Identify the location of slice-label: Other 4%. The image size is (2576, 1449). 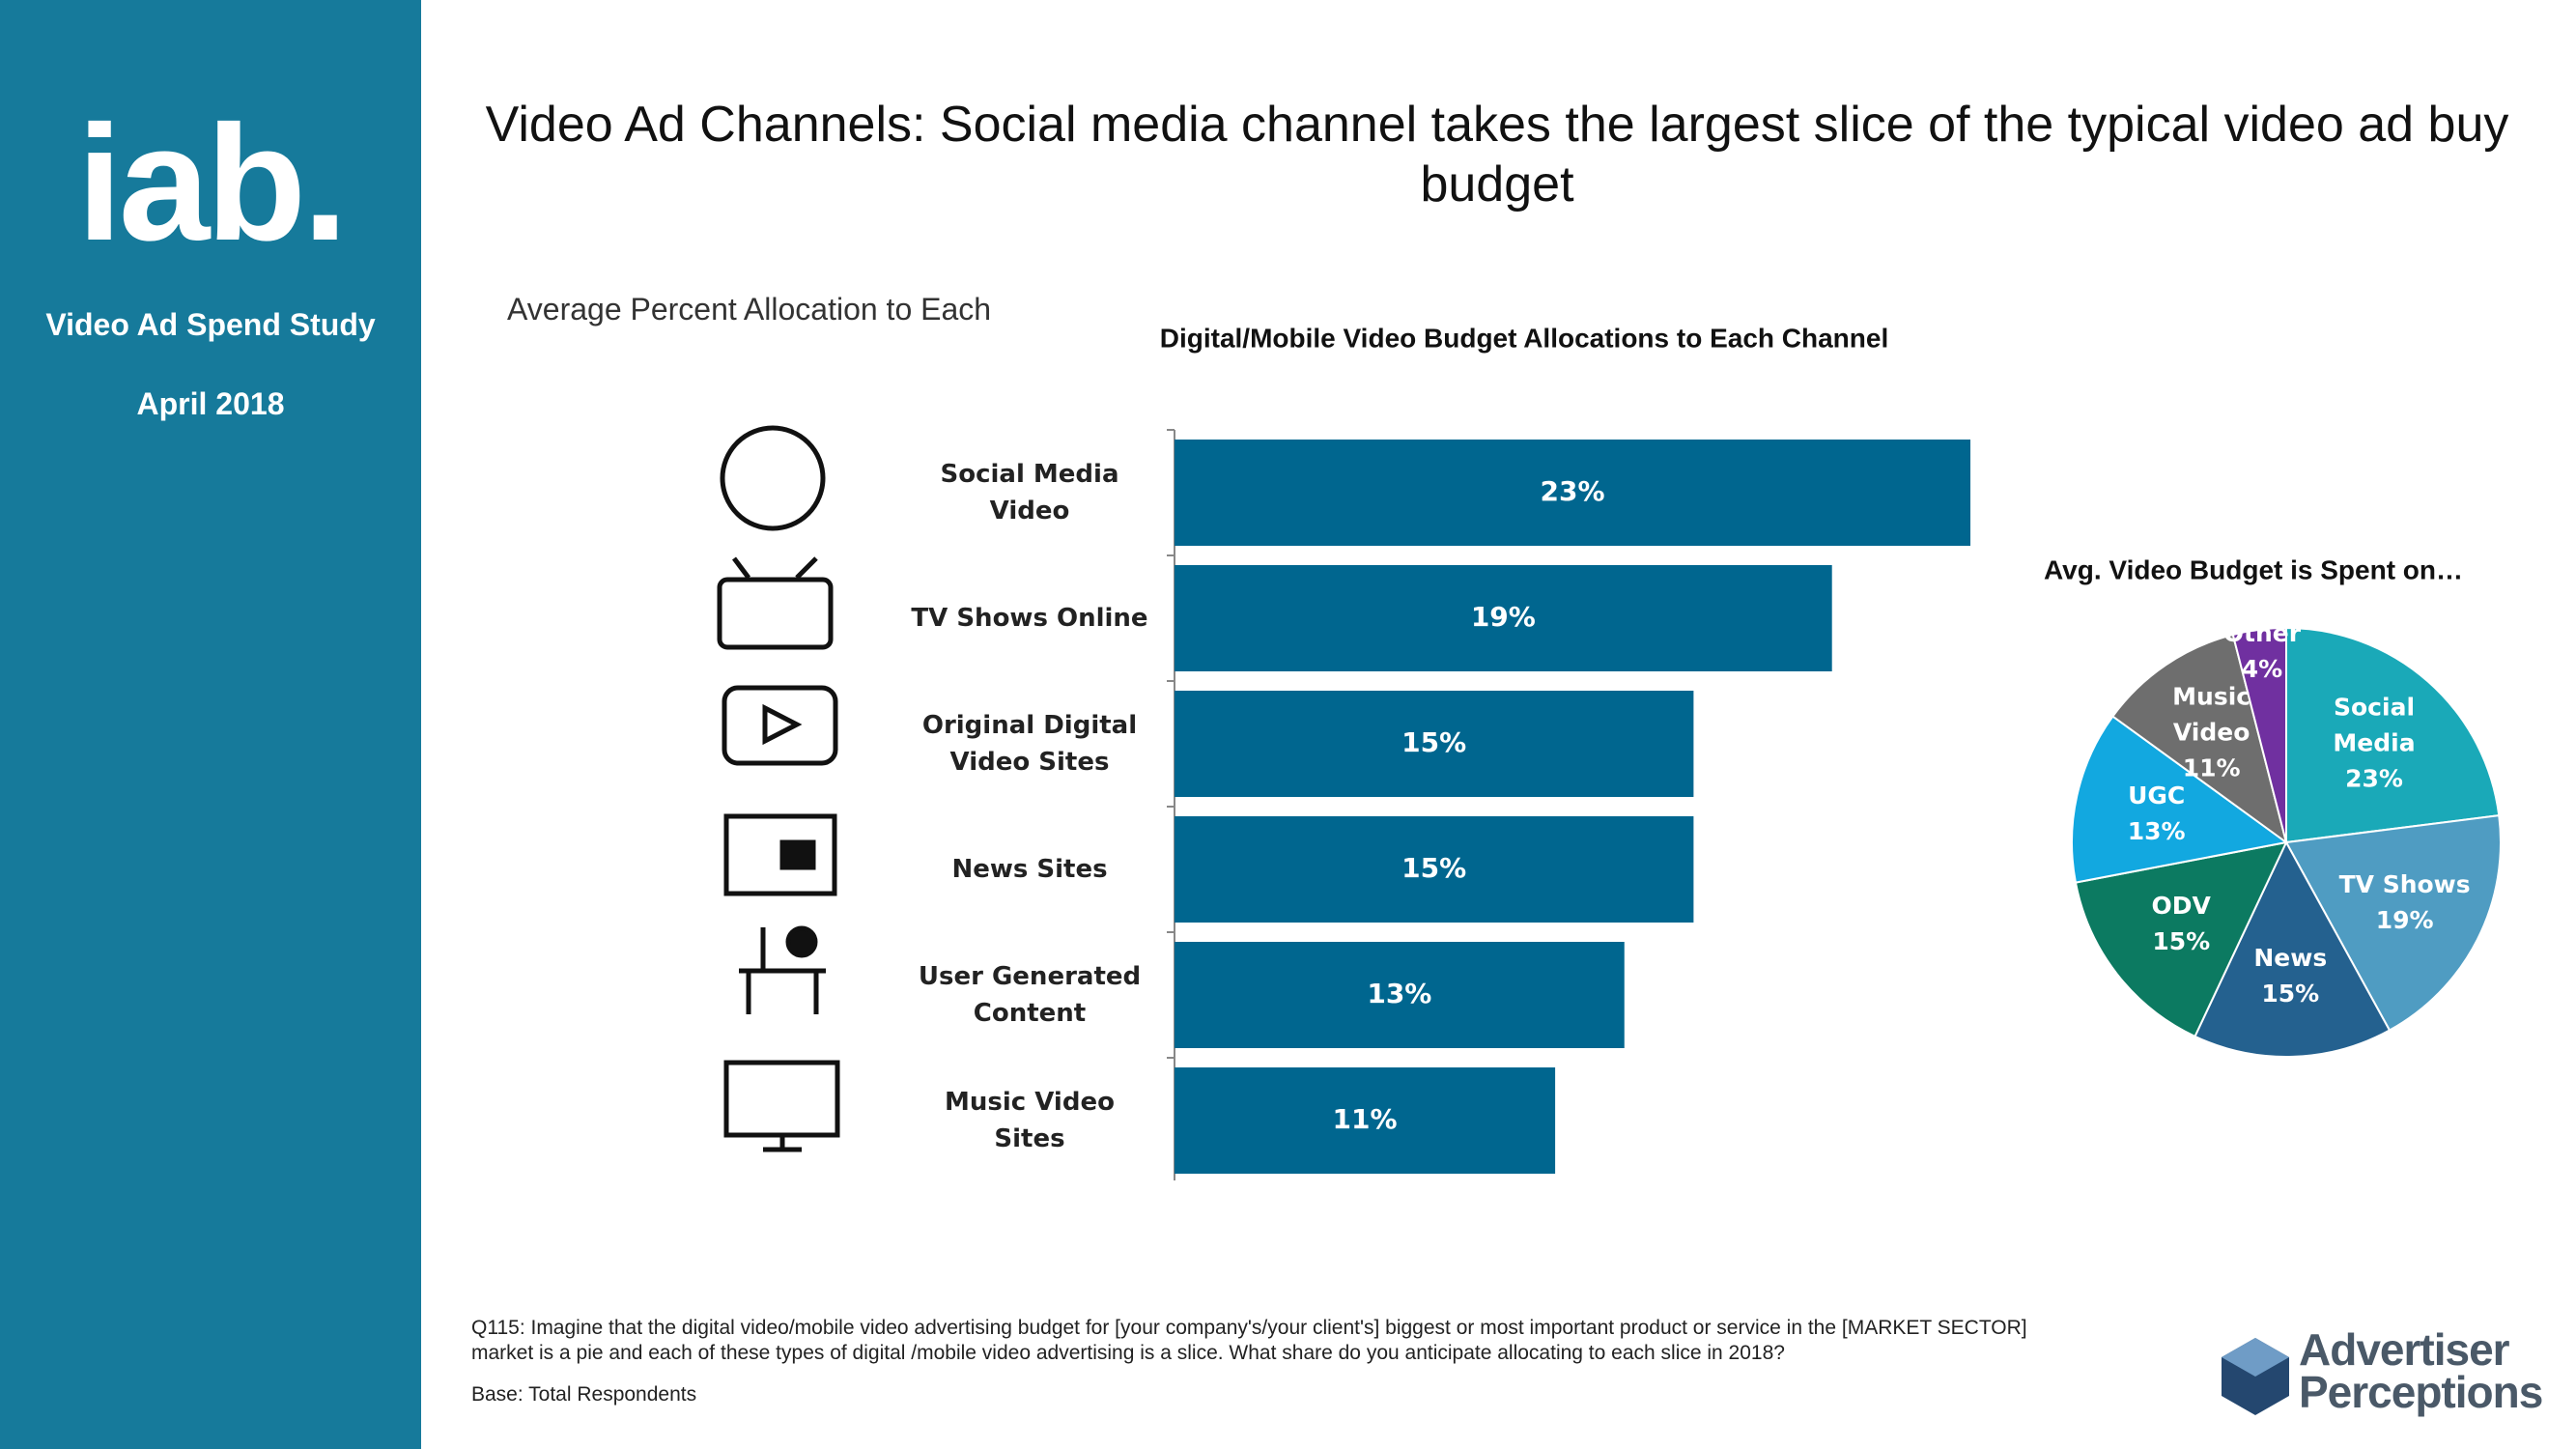
(2262, 651).